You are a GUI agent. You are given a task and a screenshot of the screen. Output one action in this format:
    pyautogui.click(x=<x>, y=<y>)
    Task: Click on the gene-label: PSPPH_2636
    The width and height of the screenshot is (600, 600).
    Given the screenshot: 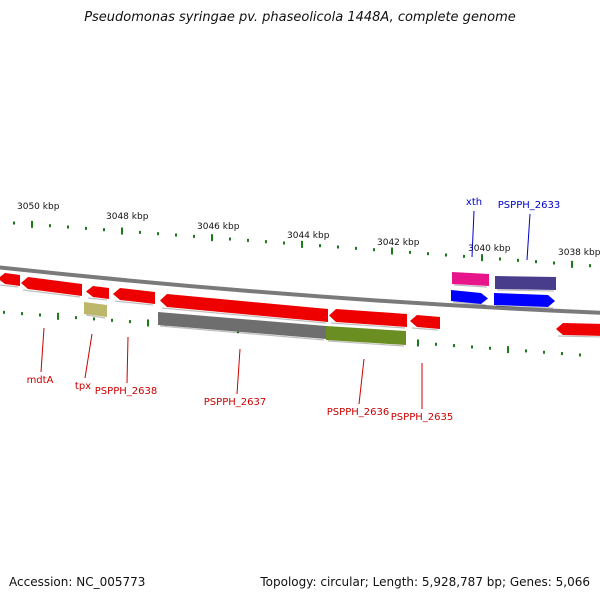 What is the action you would take?
    pyautogui.click(x=358, y=412)
    